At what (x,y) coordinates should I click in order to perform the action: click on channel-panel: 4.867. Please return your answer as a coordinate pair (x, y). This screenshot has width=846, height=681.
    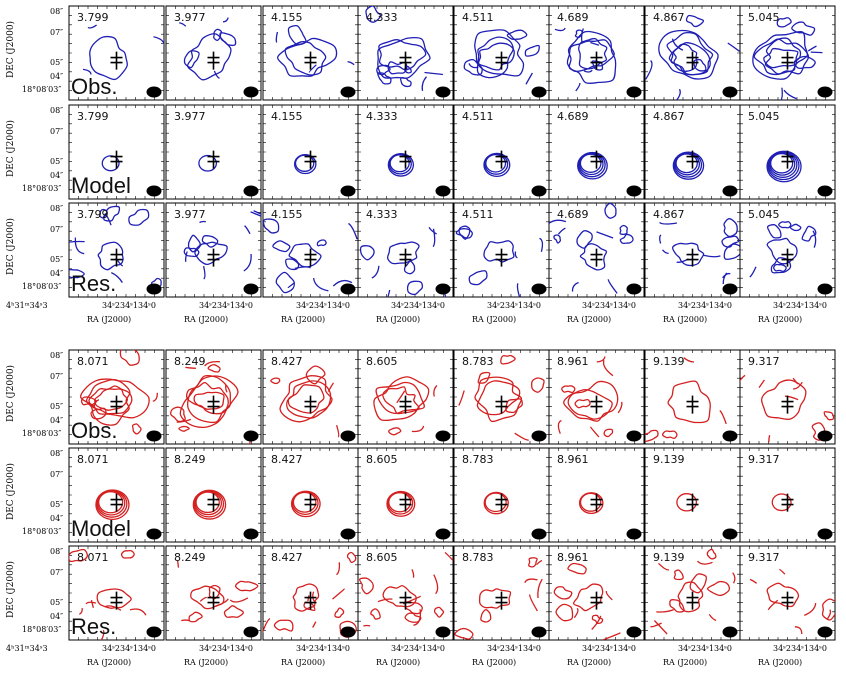
    Looking at the image, I should click on (692, 53).